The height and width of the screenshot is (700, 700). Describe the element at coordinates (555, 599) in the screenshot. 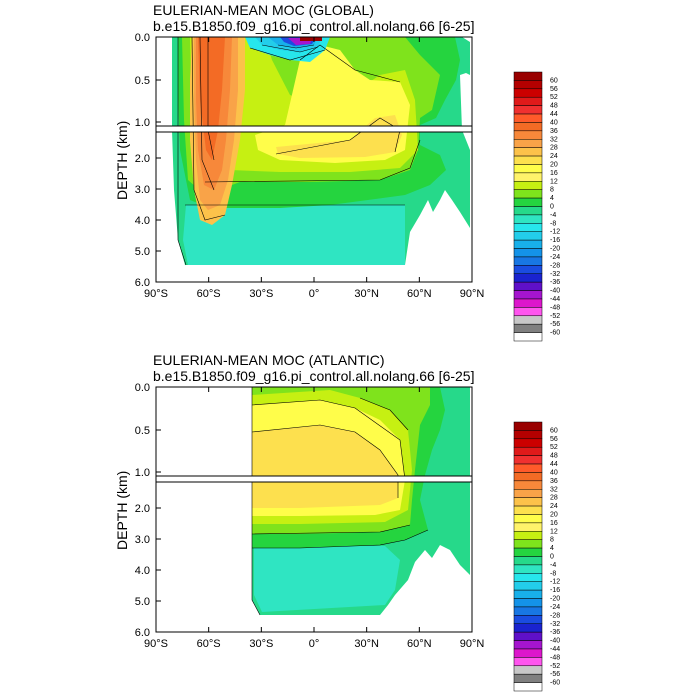

I see `colorbar-label: -20` at that location.